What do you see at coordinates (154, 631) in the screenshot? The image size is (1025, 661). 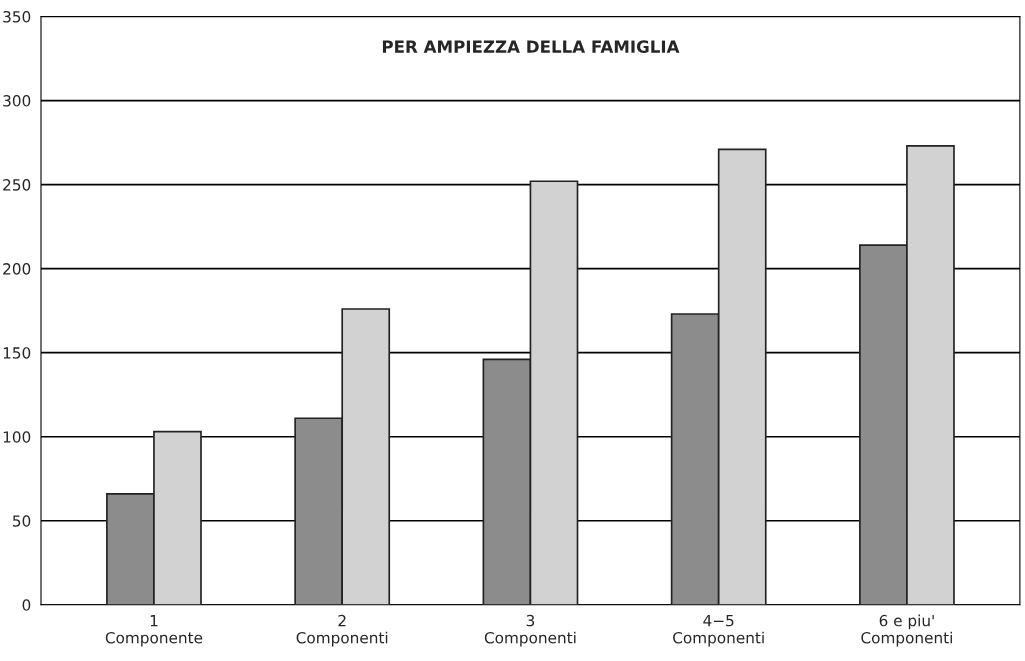 I see `x-tick-label: 1 Componente` at bounding box center [154, 631].